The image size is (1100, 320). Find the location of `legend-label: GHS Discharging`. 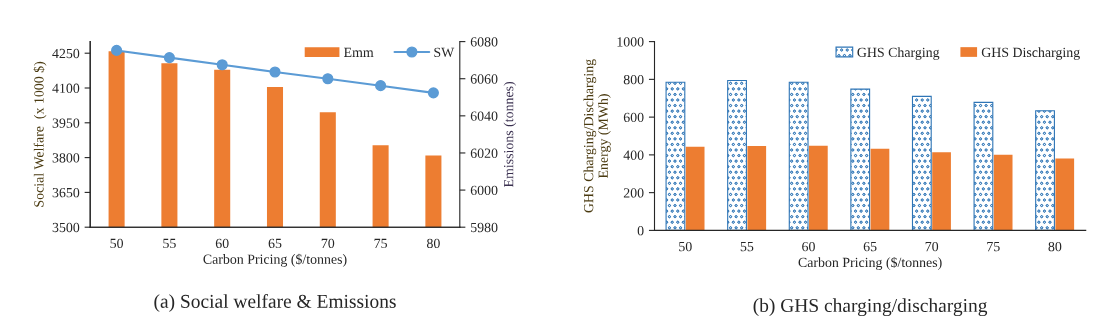

legend-label: GHS Discharging is located at coordinates (1030, 53).